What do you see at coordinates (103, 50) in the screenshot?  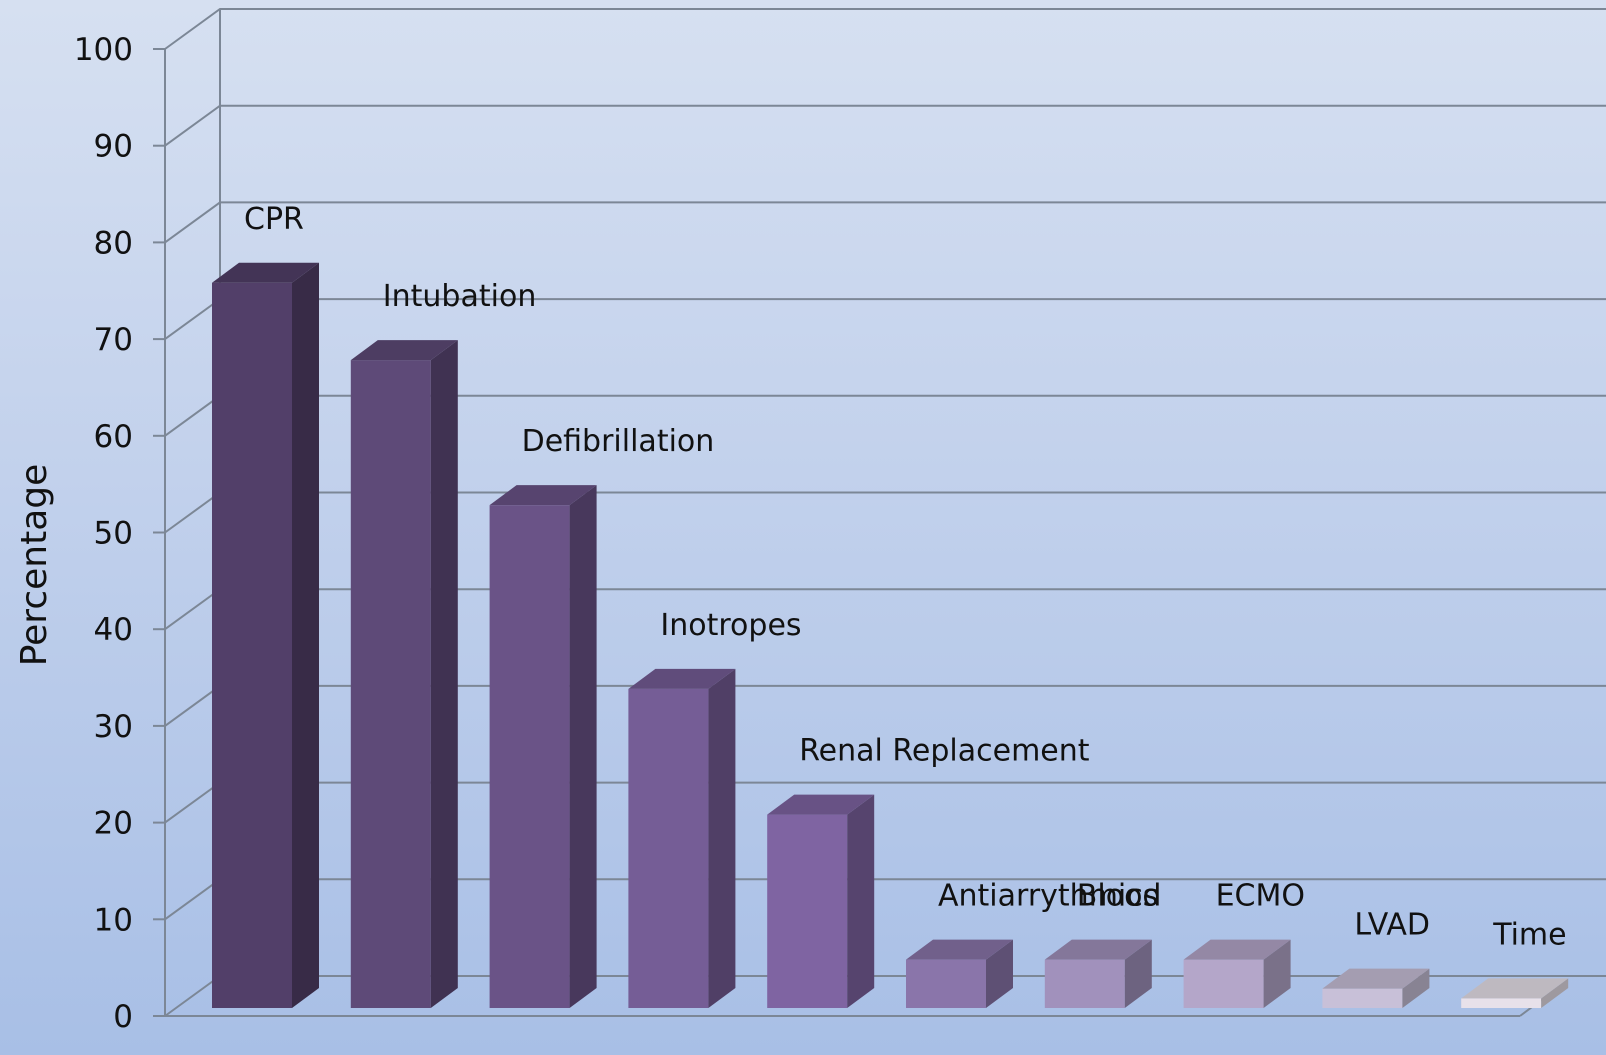 I see `y-tick-label-100: 100` at bounding box center [103, 50].